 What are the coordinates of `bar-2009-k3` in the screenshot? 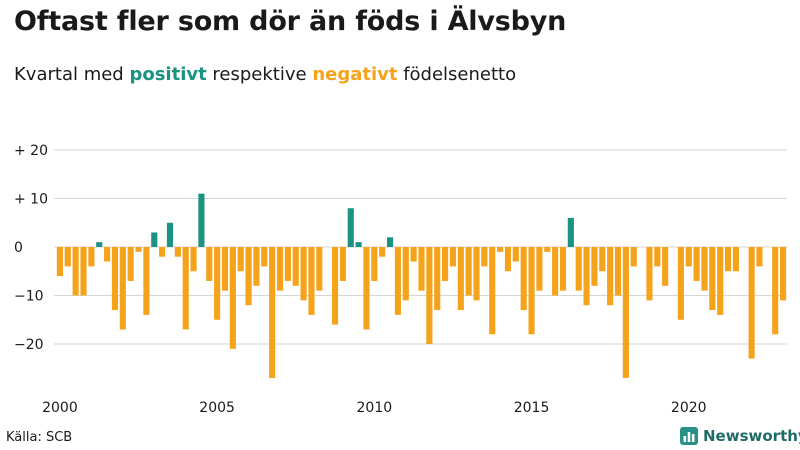 It's located at (358, 244).